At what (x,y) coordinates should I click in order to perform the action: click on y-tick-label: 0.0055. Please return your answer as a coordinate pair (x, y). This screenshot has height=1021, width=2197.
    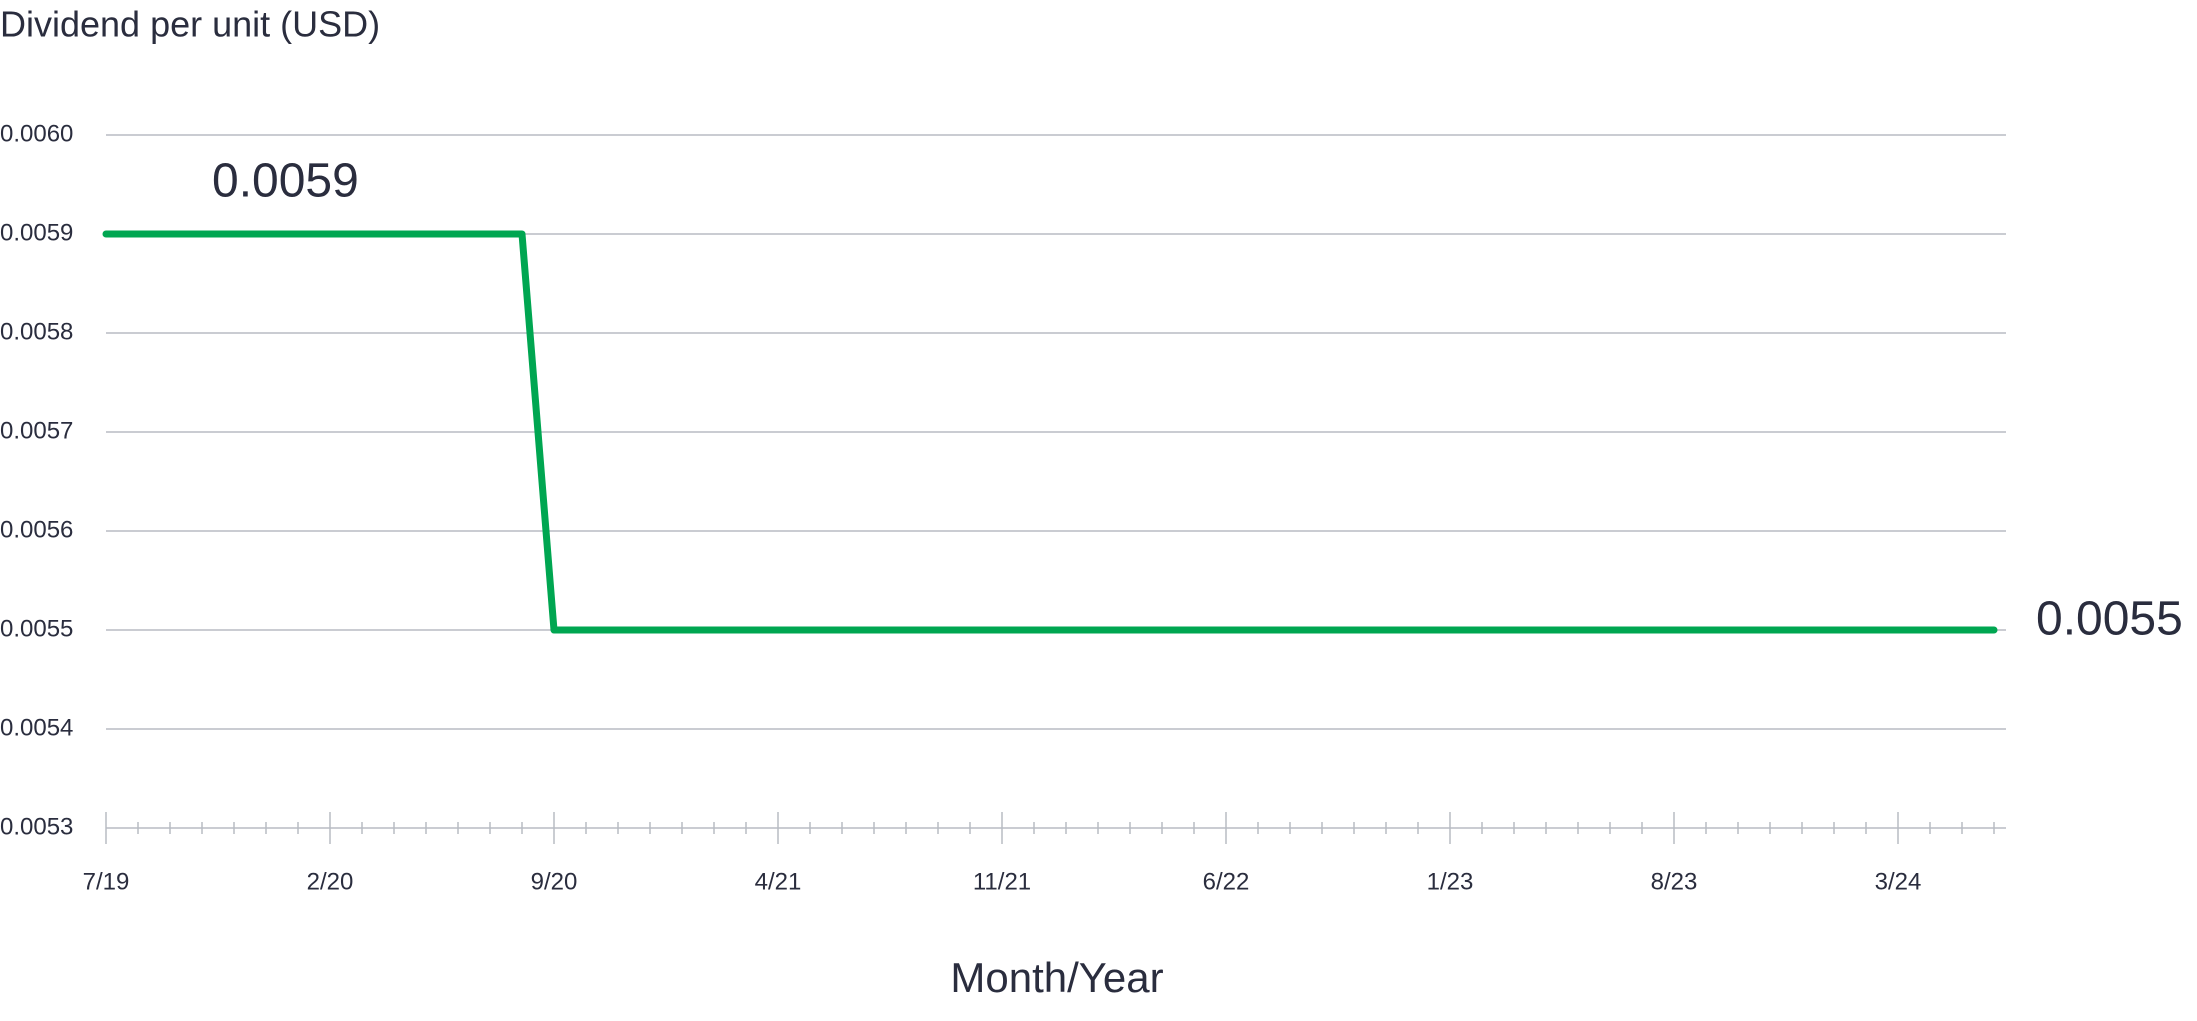
    Looking at the image, I should click on (36, 628).